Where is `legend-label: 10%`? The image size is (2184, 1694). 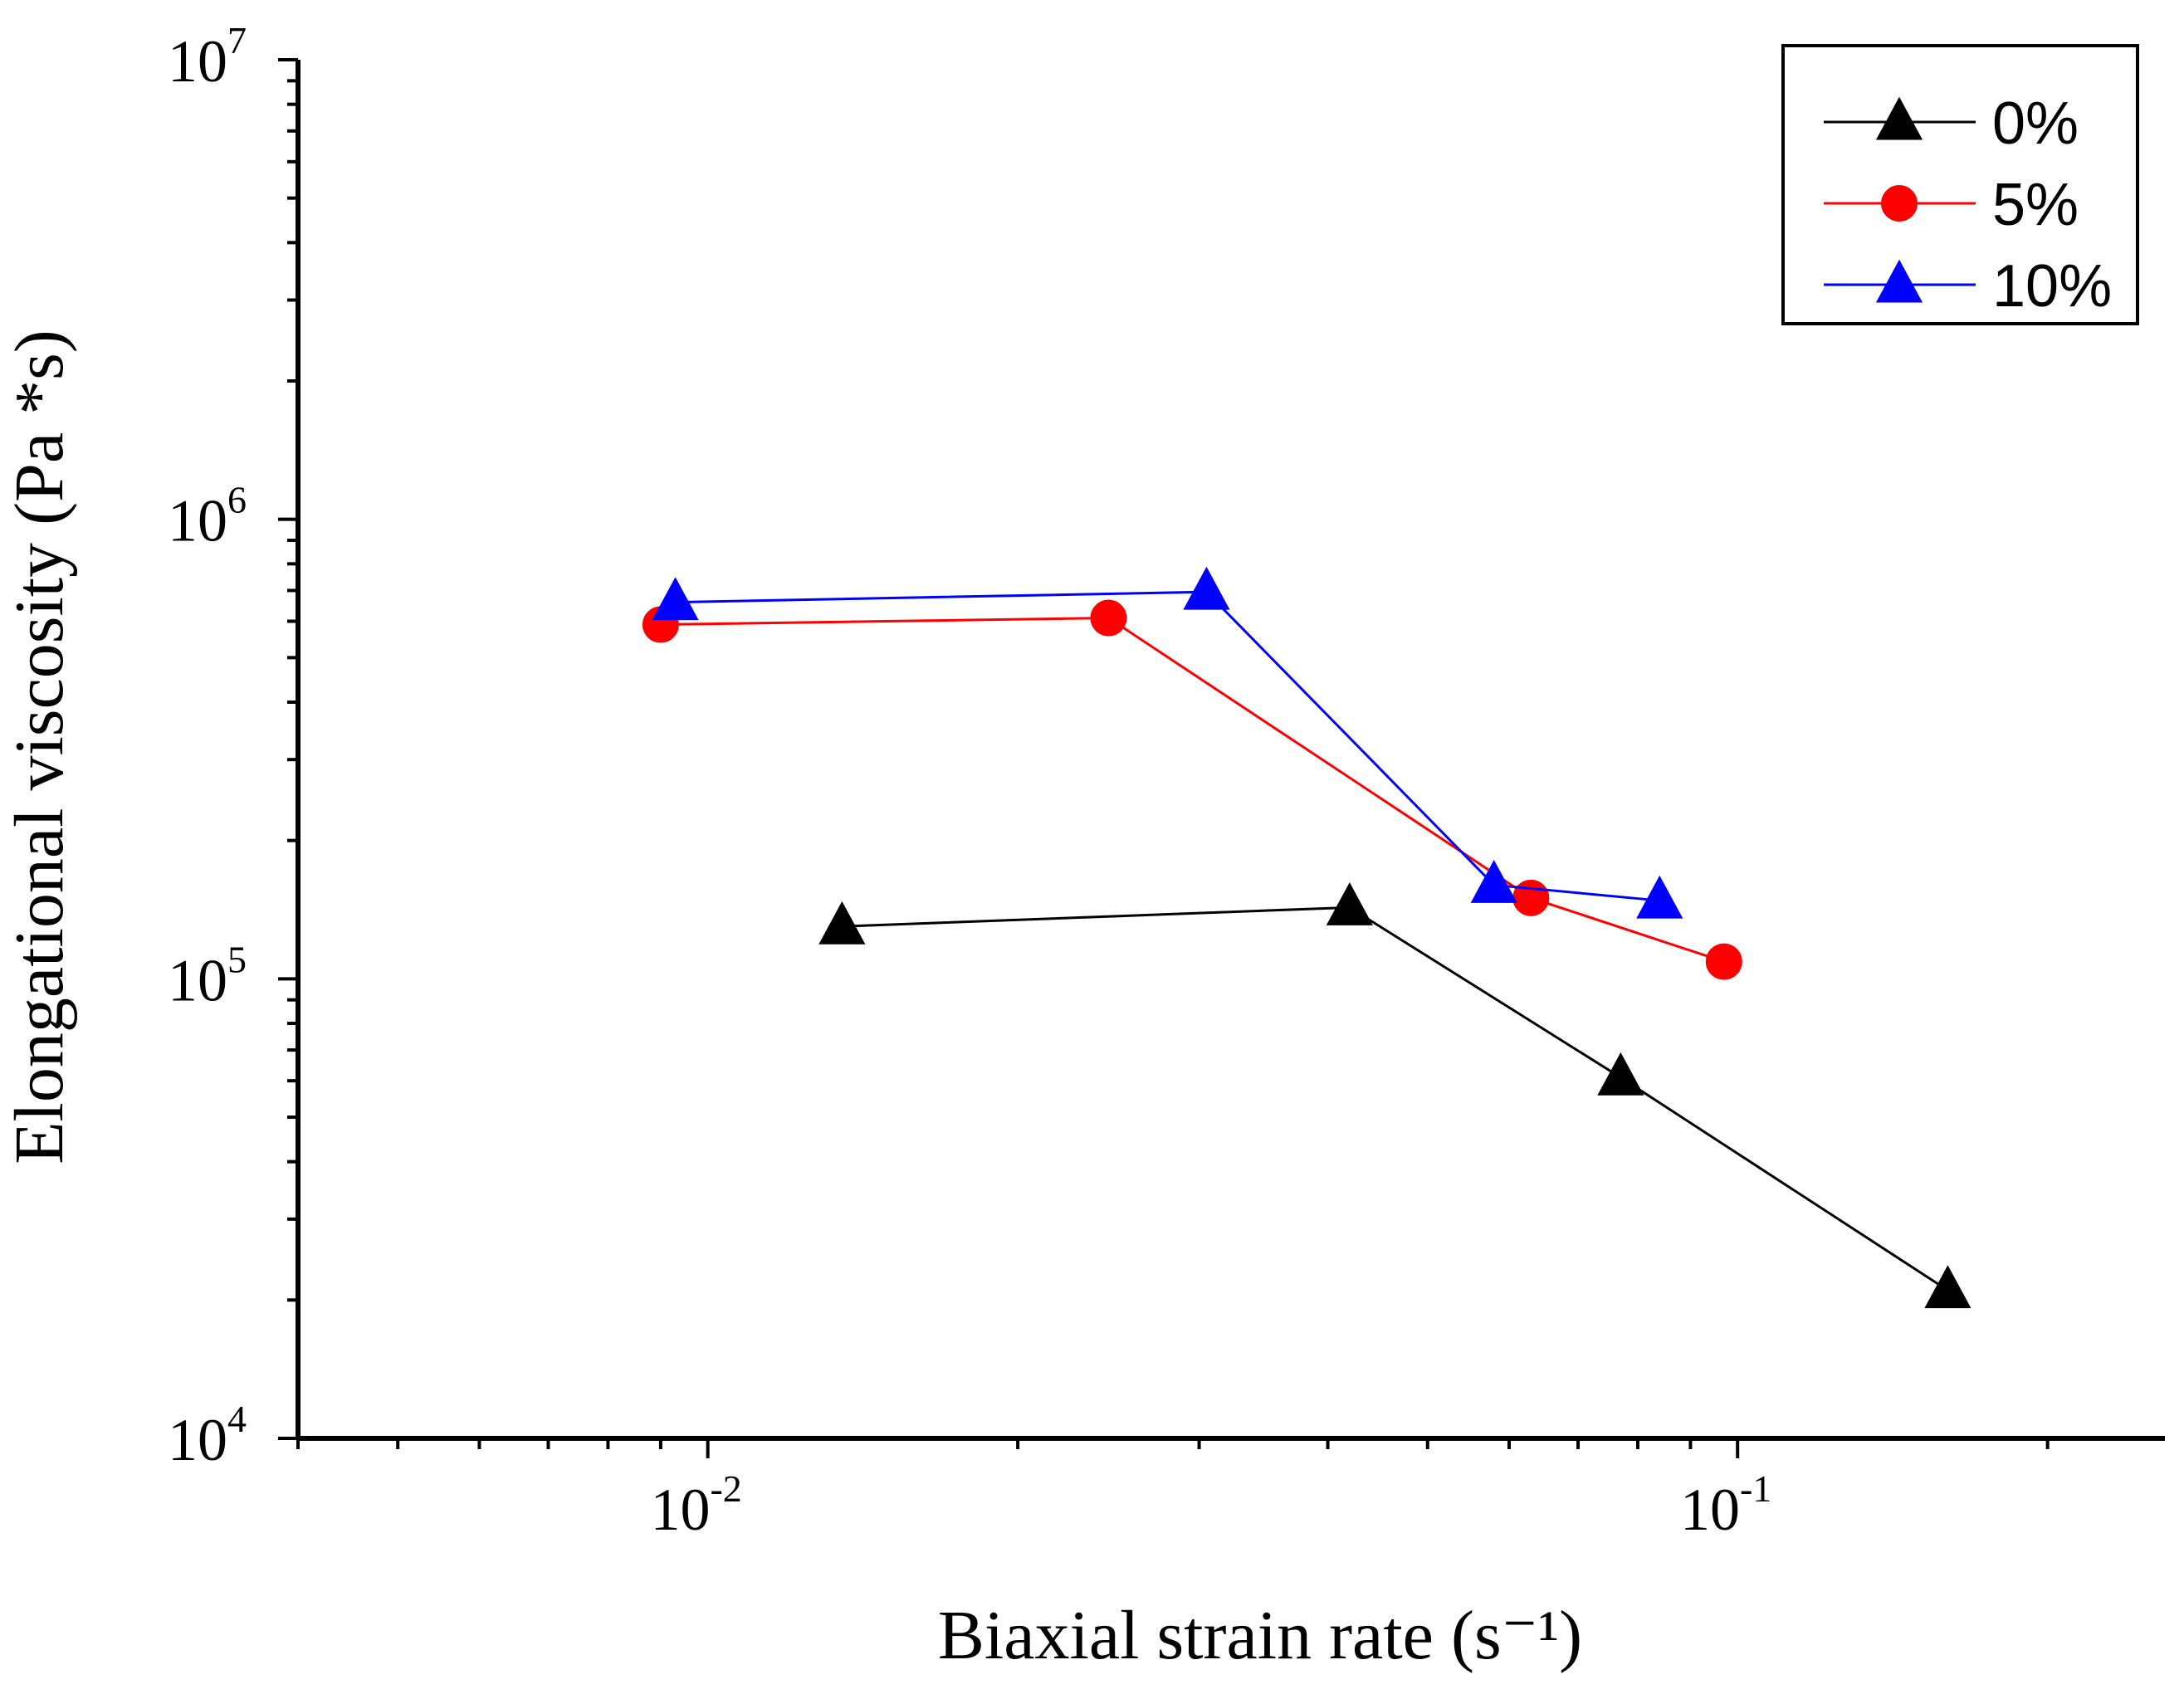 legend-label: 10% is located at coordinates (2052, 286).